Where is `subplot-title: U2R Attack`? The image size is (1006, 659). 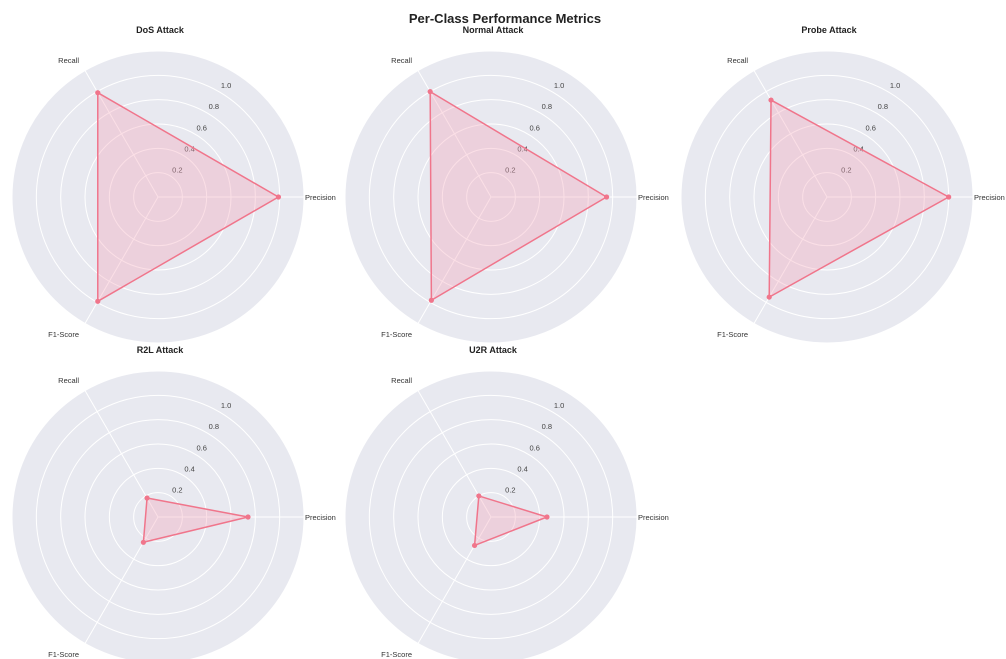 subplot-title: U2R Attack is located at coordinates (493, 350).